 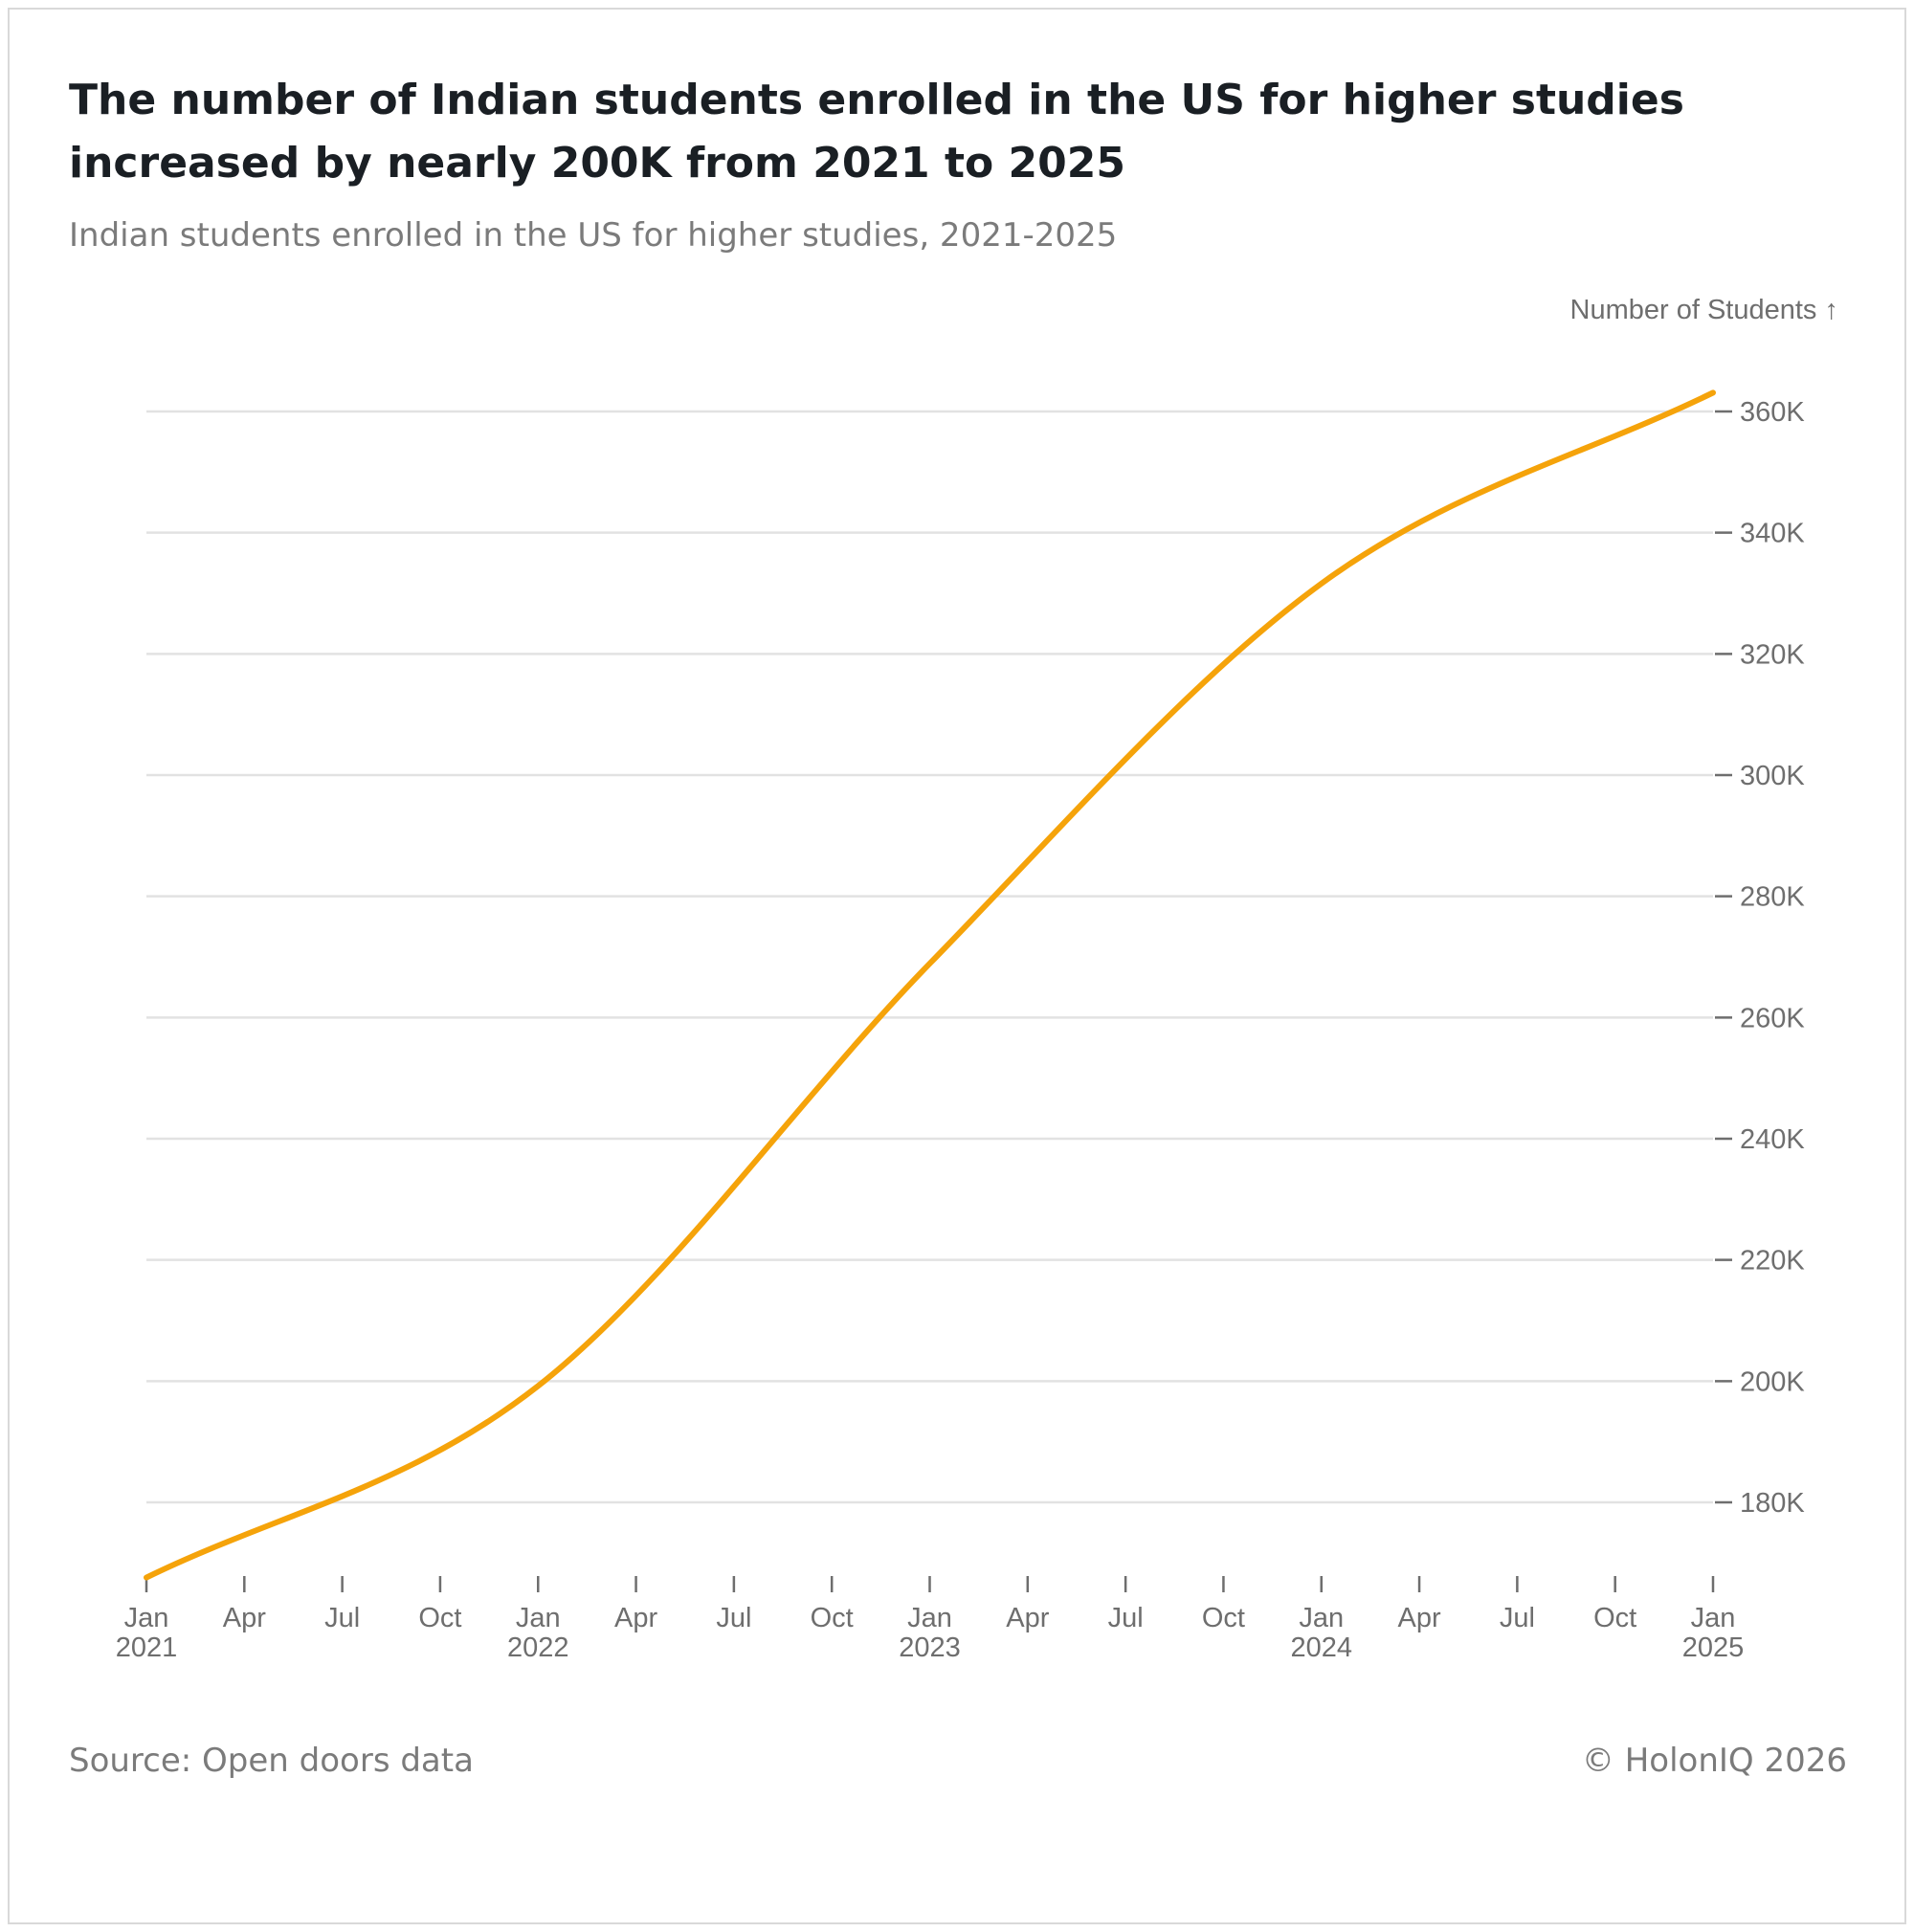 What do you see at coordinates (930, 1647) in the screenshot?
I see `x-tick-year-label: 2023` at bounding box center [930, 1647].